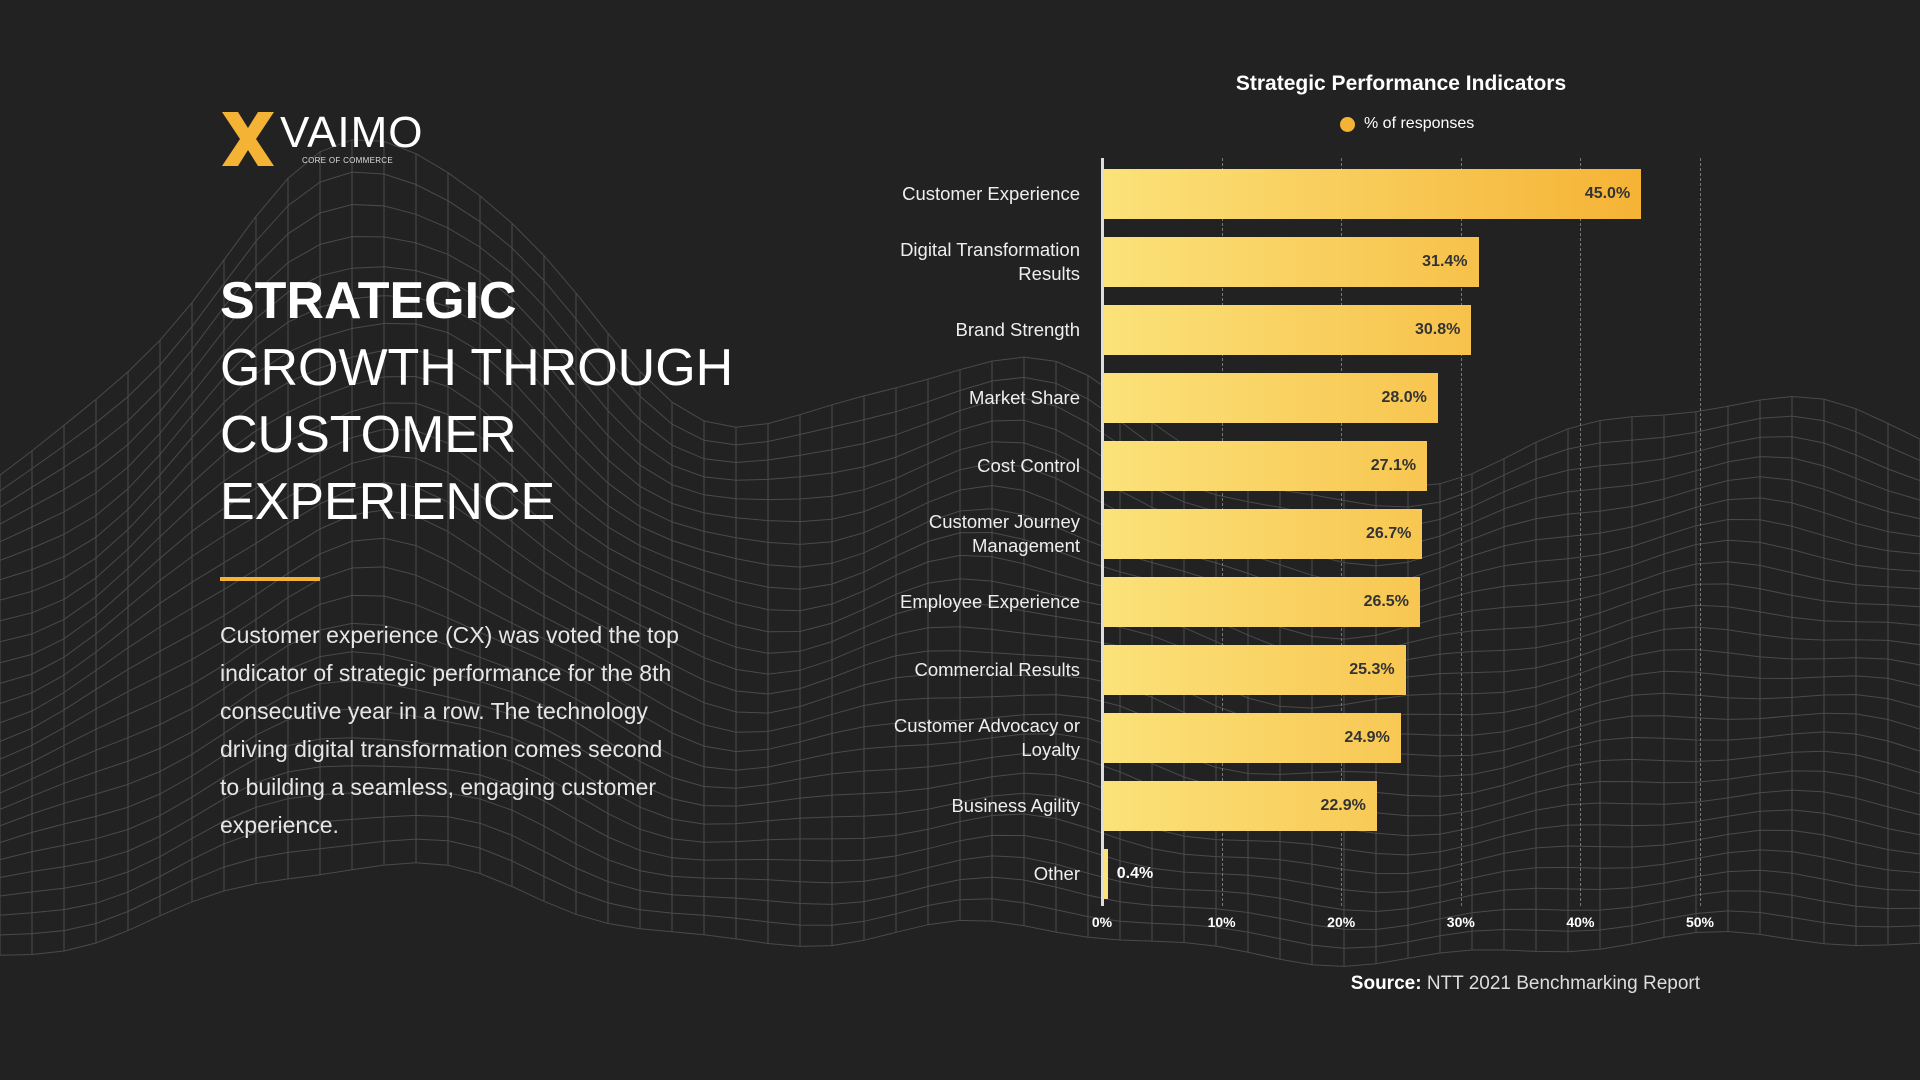 Image resolution: width=1920 pixels, height=1080 pixels. Describe the element at coordinates (248, 139) in the screenshot. I see `vaimo-x-icon` at that location.